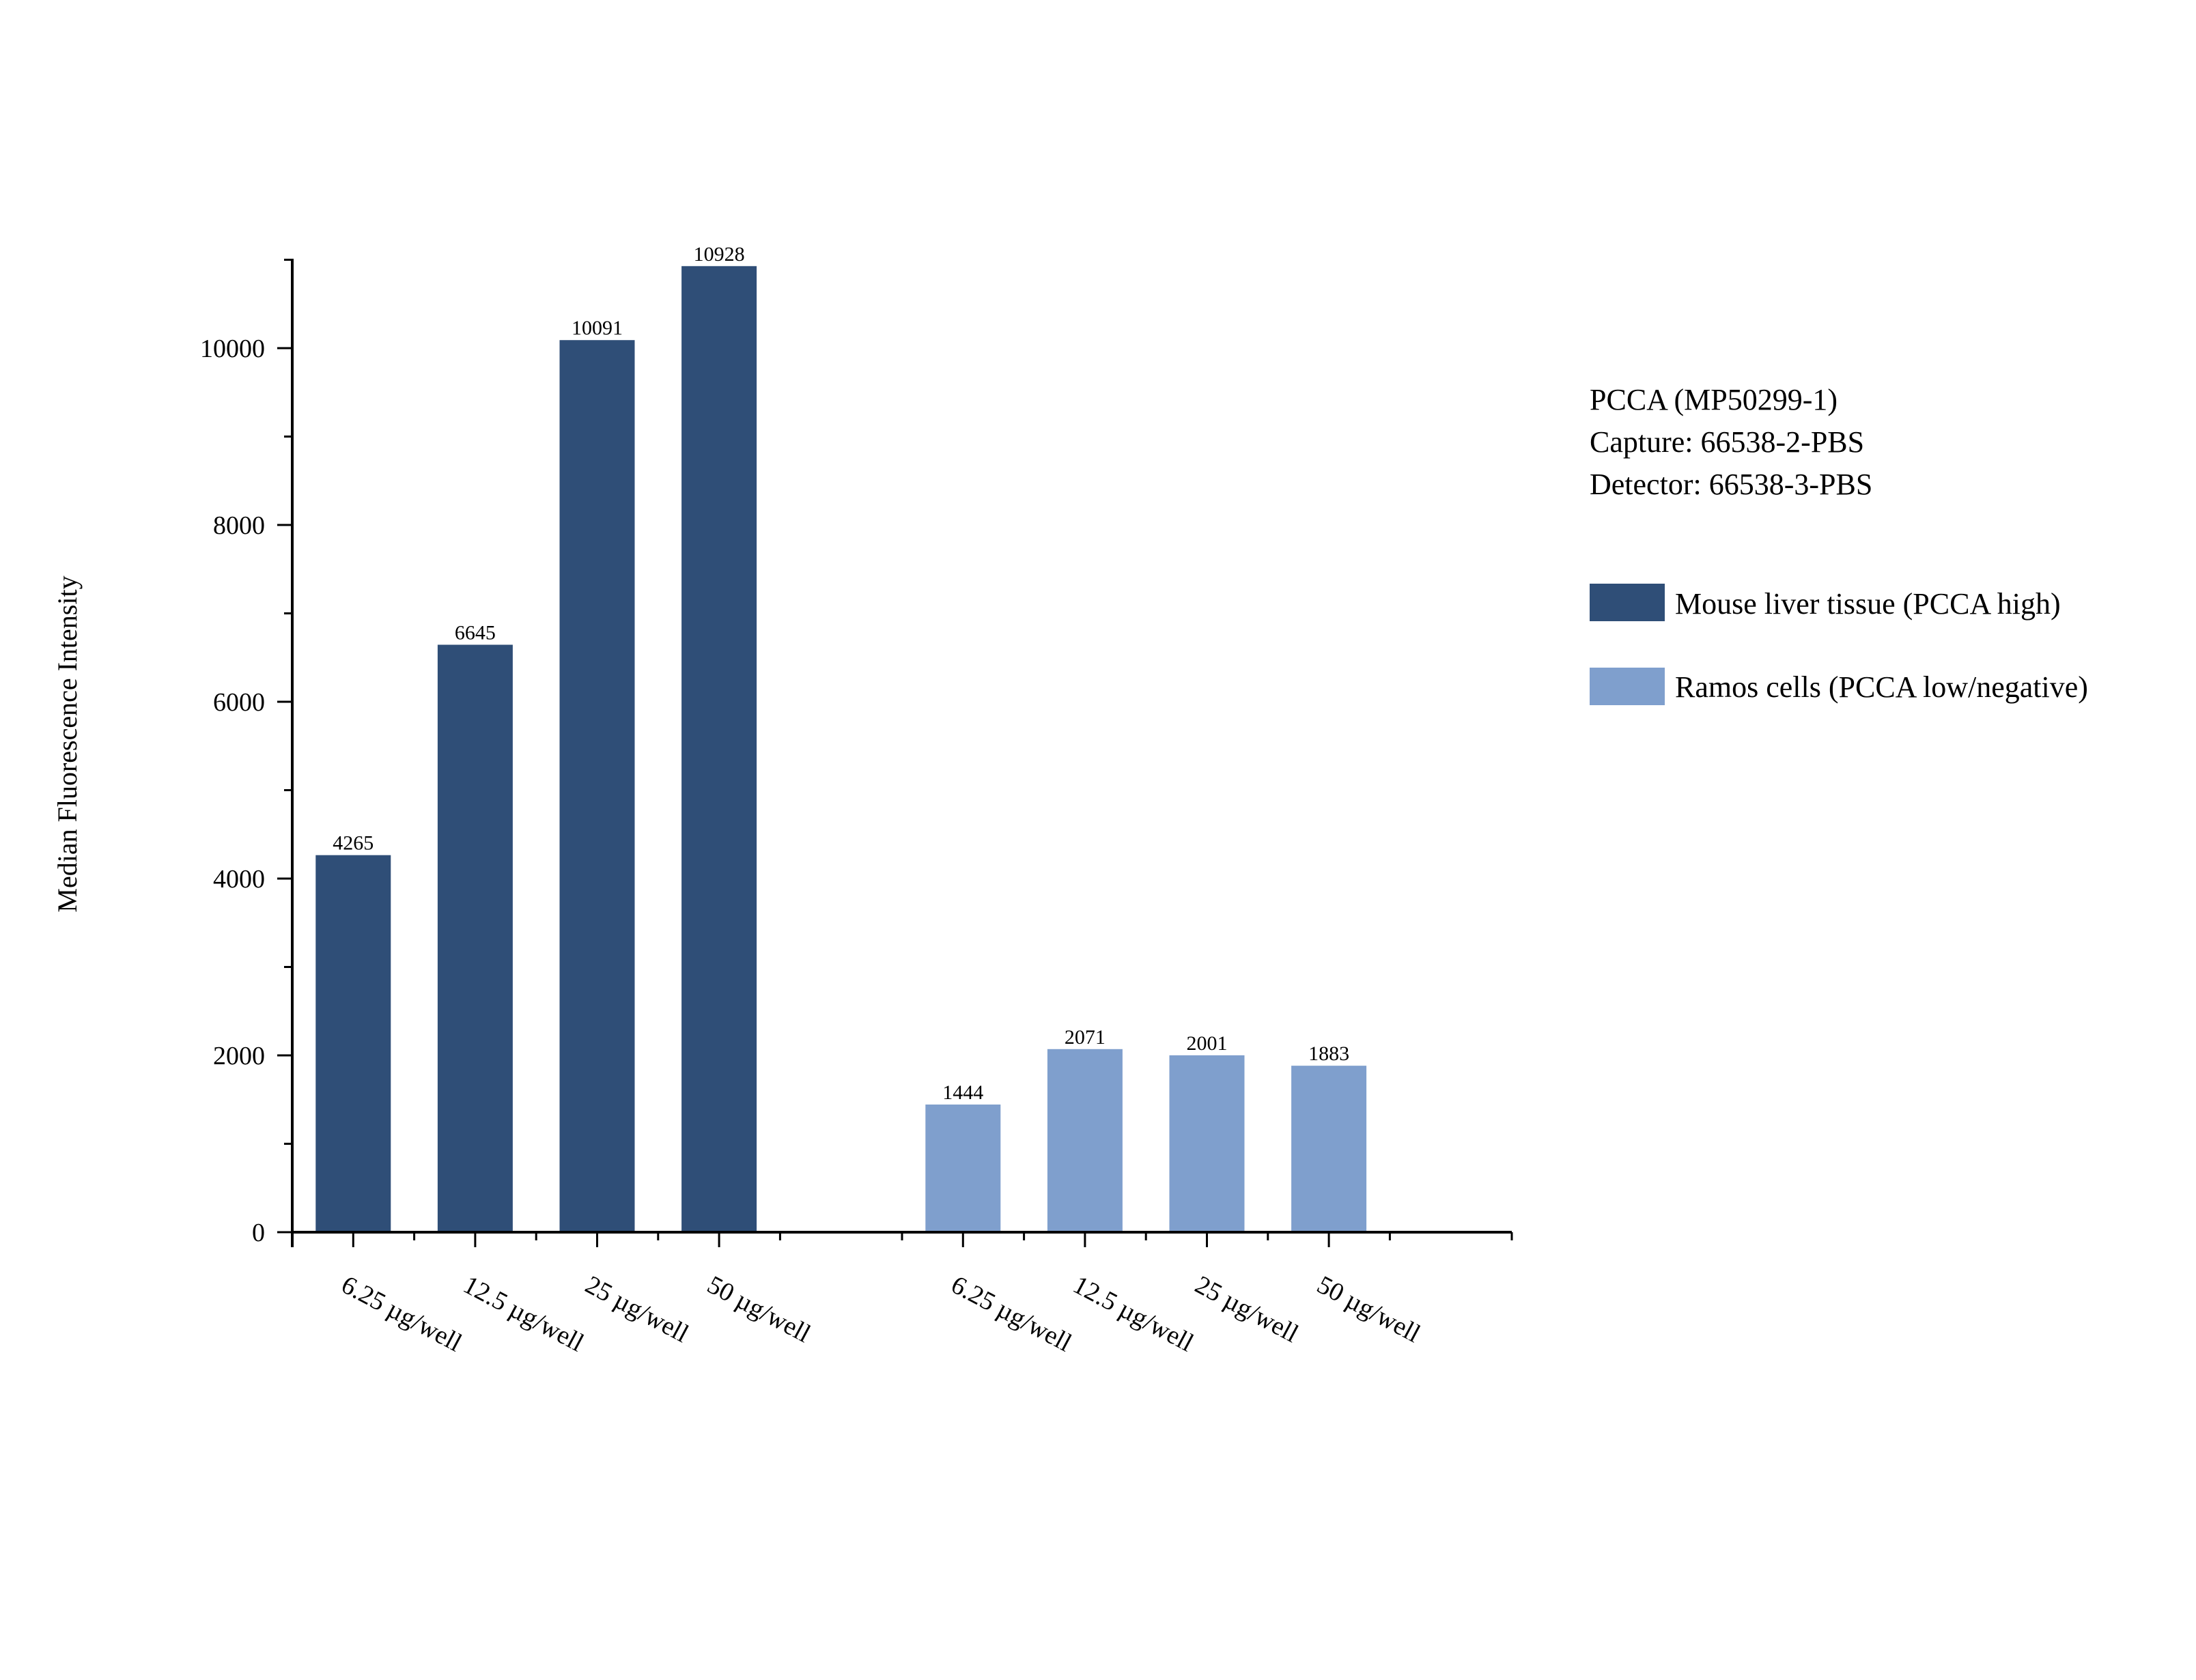 The height and width of the screenshot is (1680, 2196). I want to click on legend-swatch-mouse-liver, so click(1628, 602).